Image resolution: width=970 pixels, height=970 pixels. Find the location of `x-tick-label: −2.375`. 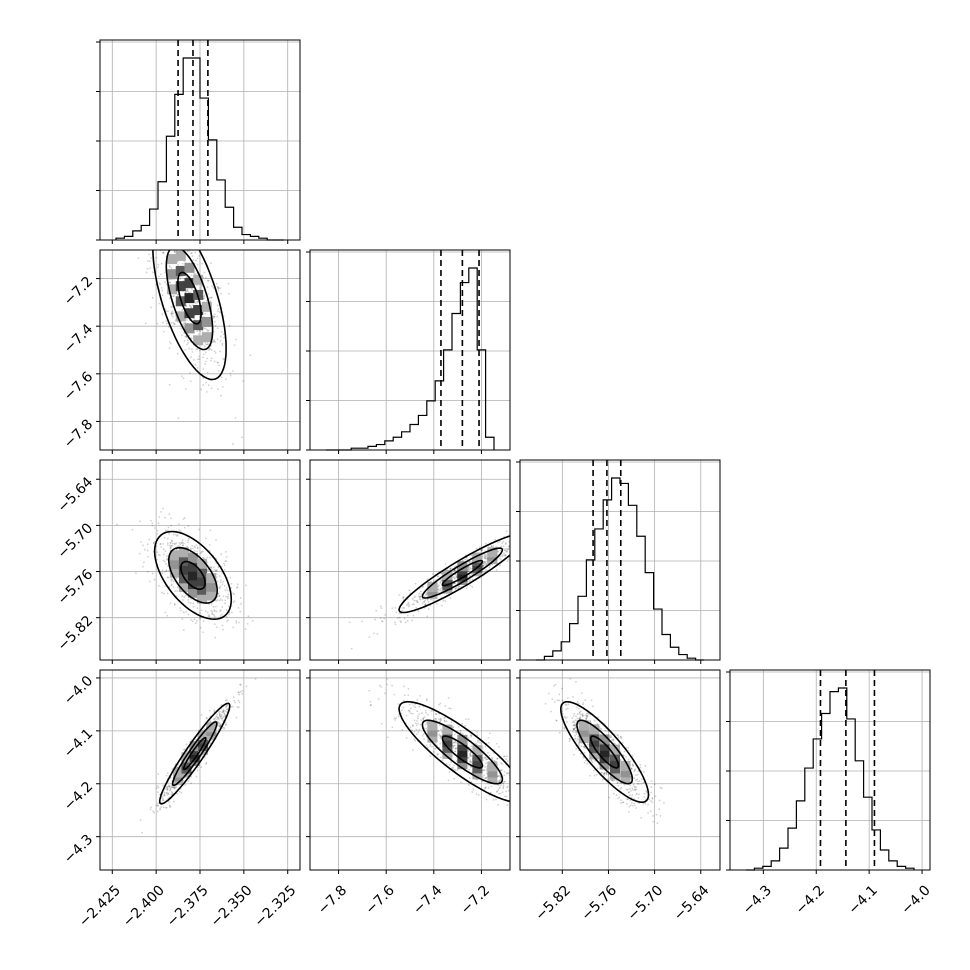

x-tick-label: −2.375 is located at coordinates (188, 906).